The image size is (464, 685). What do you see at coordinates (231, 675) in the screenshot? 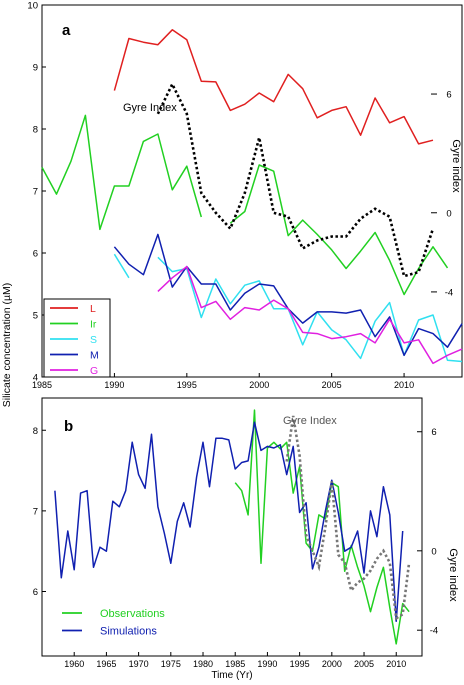
I see `panel-b-x-axis-label: Time (Yr)` at bounding box center [231, 675].